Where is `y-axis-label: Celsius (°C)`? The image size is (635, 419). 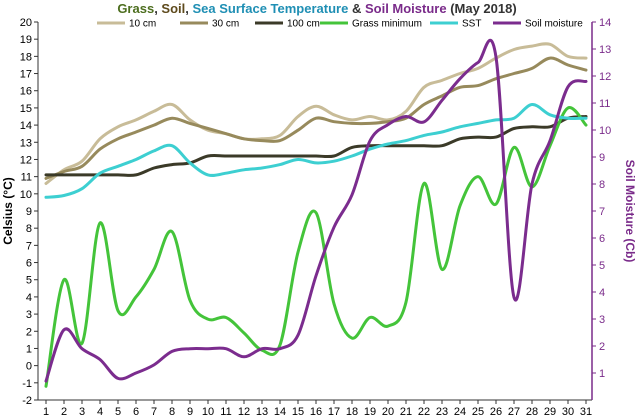
y-axis-label: Celsius (°C) is located at coordinates (8, 210).